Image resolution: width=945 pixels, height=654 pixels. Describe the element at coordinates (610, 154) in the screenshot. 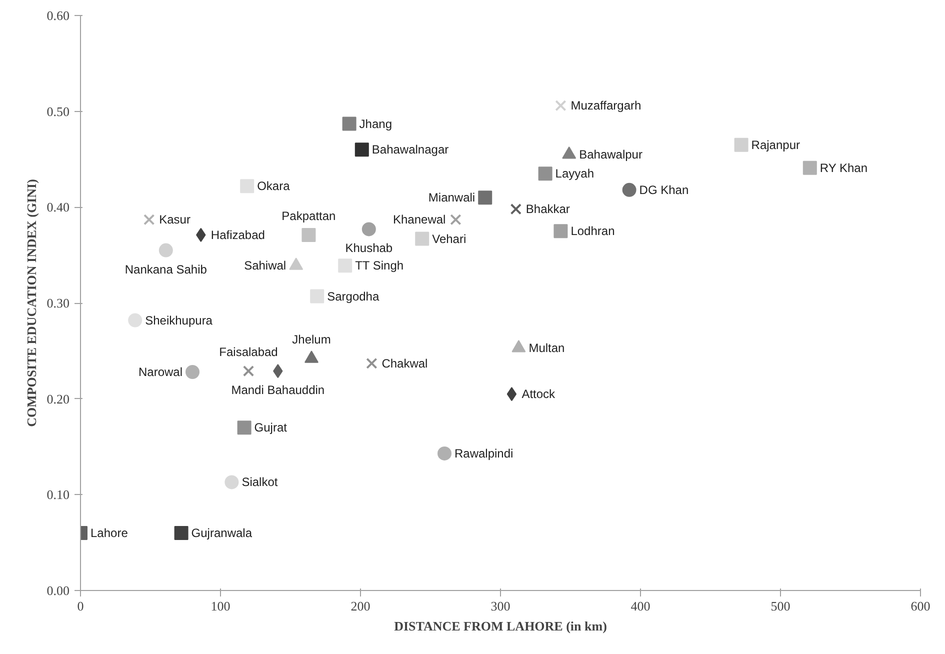

I see `annotation: Bahawalpur` at that location.